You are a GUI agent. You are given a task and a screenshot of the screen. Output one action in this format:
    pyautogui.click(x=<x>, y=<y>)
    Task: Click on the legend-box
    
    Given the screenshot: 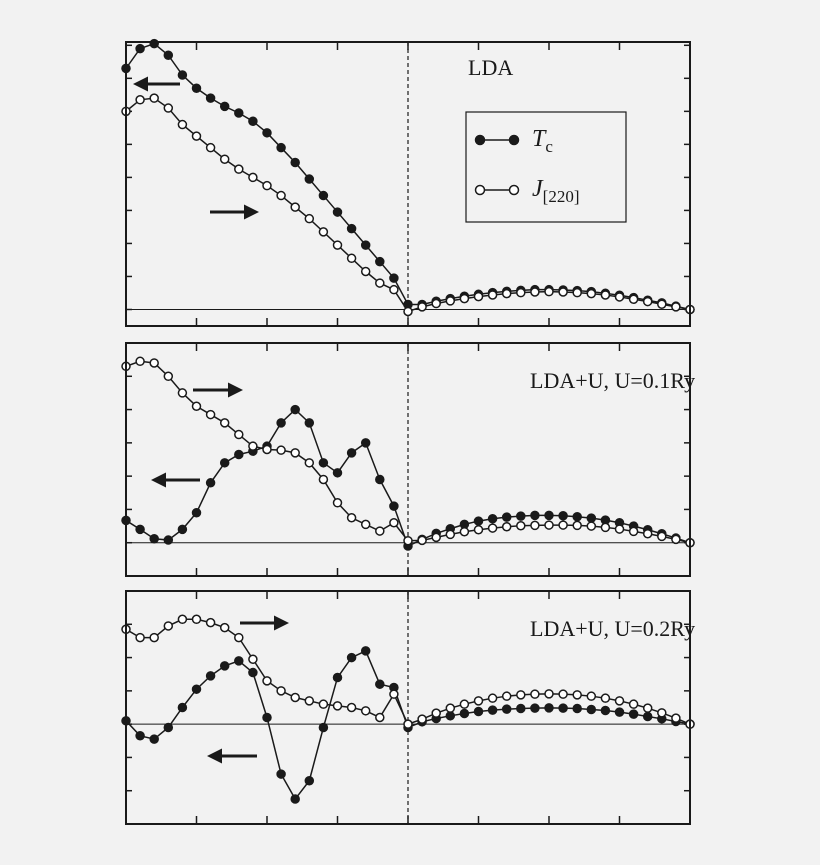 What is the action you would take?
    pyautogui.click(x=546, y=167)
    